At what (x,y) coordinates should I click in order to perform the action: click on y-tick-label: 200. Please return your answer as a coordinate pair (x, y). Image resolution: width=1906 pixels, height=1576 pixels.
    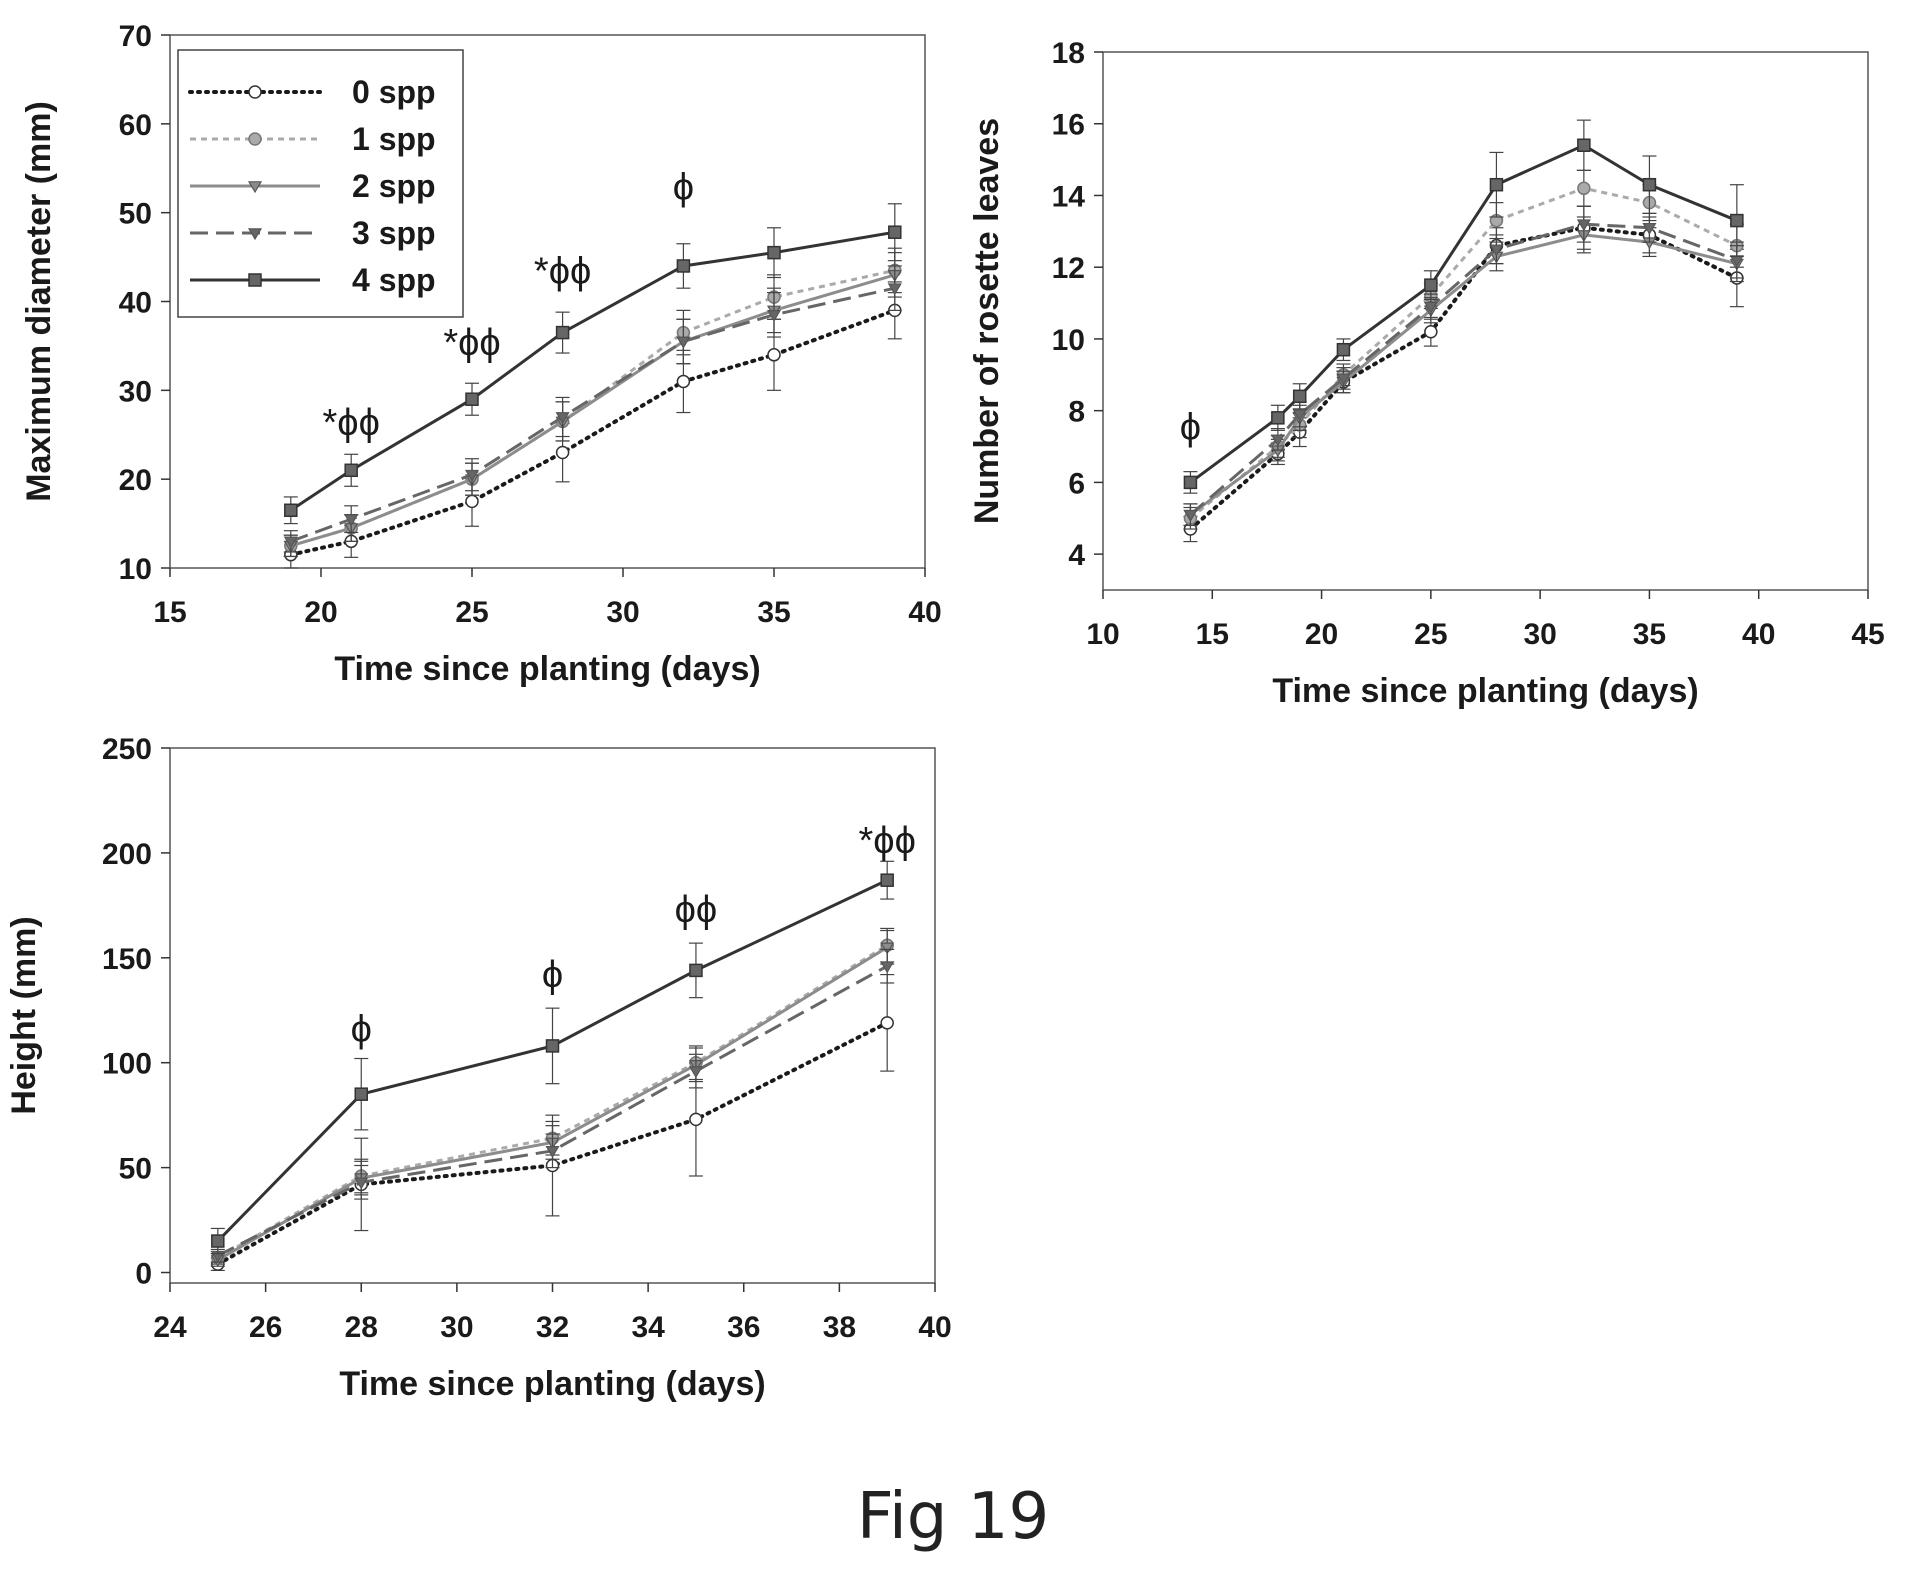
    Looking at the image, I should click on (127, 854).